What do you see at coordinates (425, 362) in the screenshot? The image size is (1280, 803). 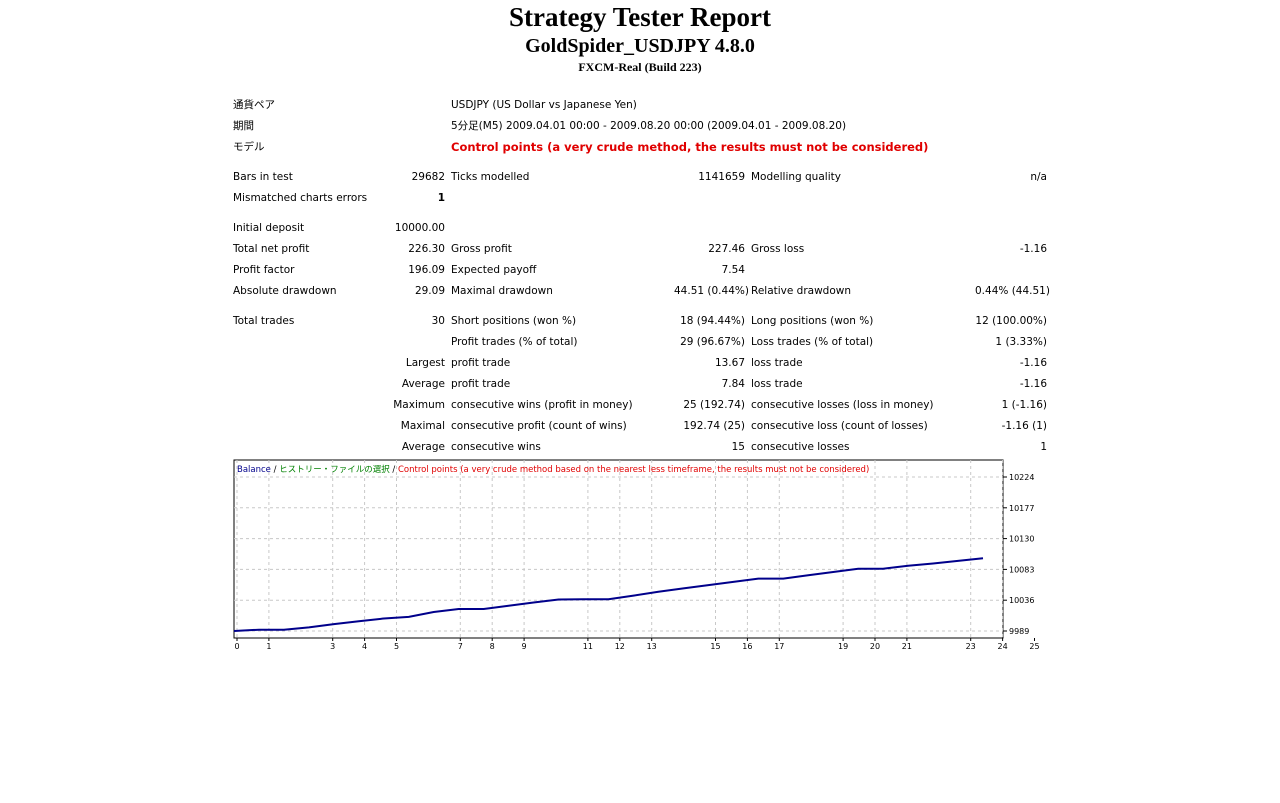 I see `largest-label: Largest` at bounding box center [425, 362].